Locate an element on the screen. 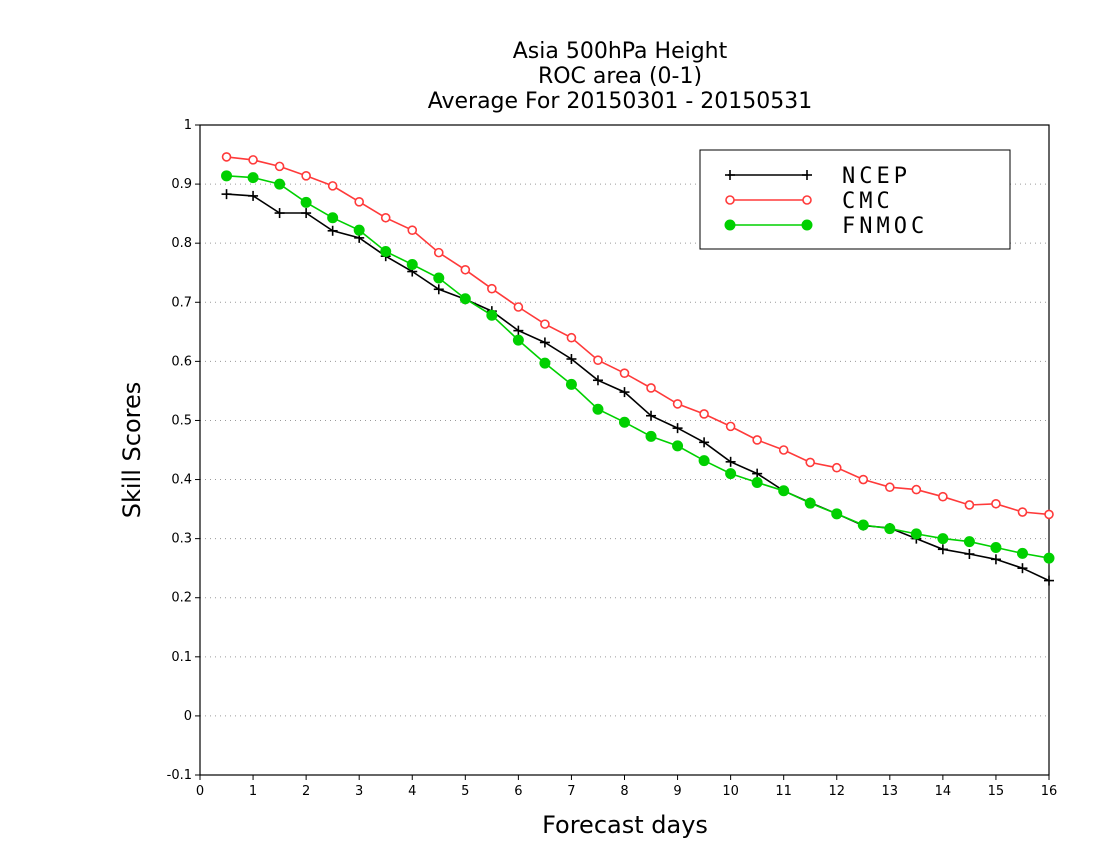  x-tick-label: 4 is located at coordinates (412, 791).